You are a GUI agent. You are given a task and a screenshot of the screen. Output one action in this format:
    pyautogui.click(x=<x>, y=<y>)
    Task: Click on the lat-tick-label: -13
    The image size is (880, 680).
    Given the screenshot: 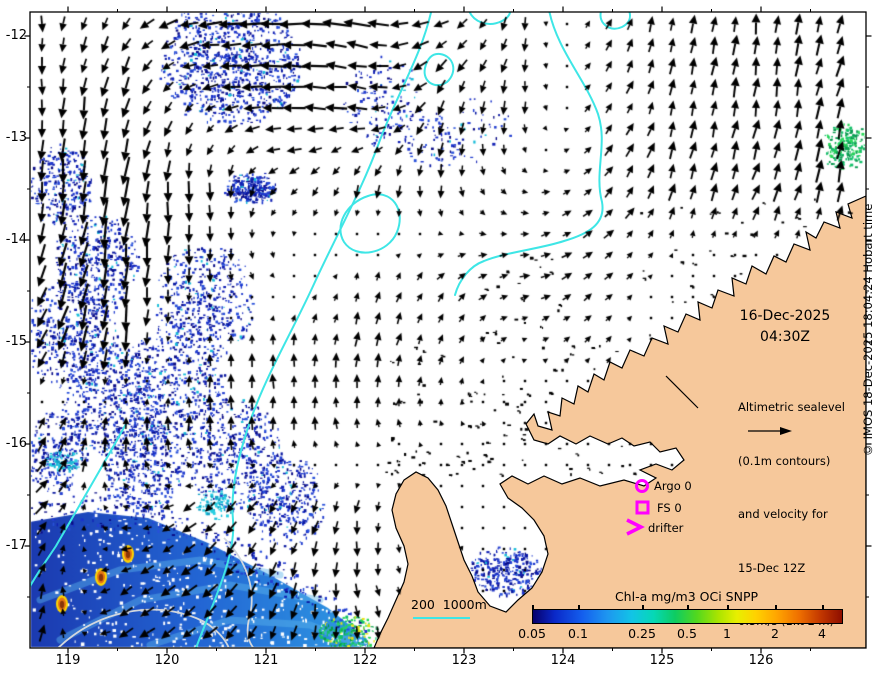 What is the action you would take?
    pyautogui.click(x=16, y=137)
    